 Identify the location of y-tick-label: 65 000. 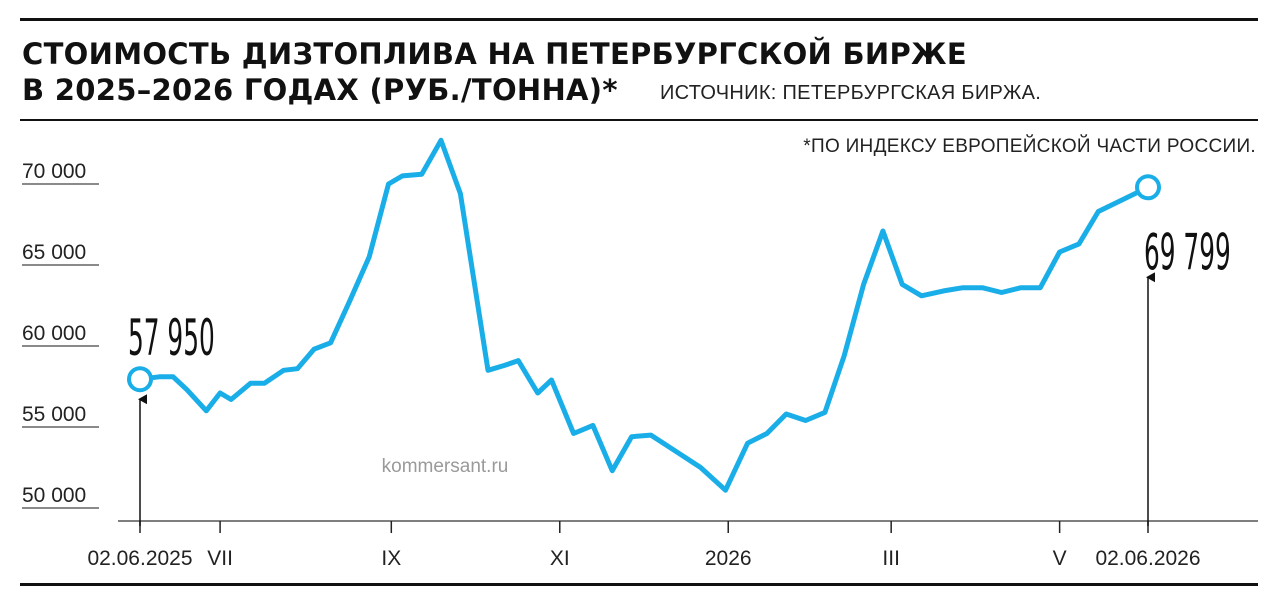
(54, 252).